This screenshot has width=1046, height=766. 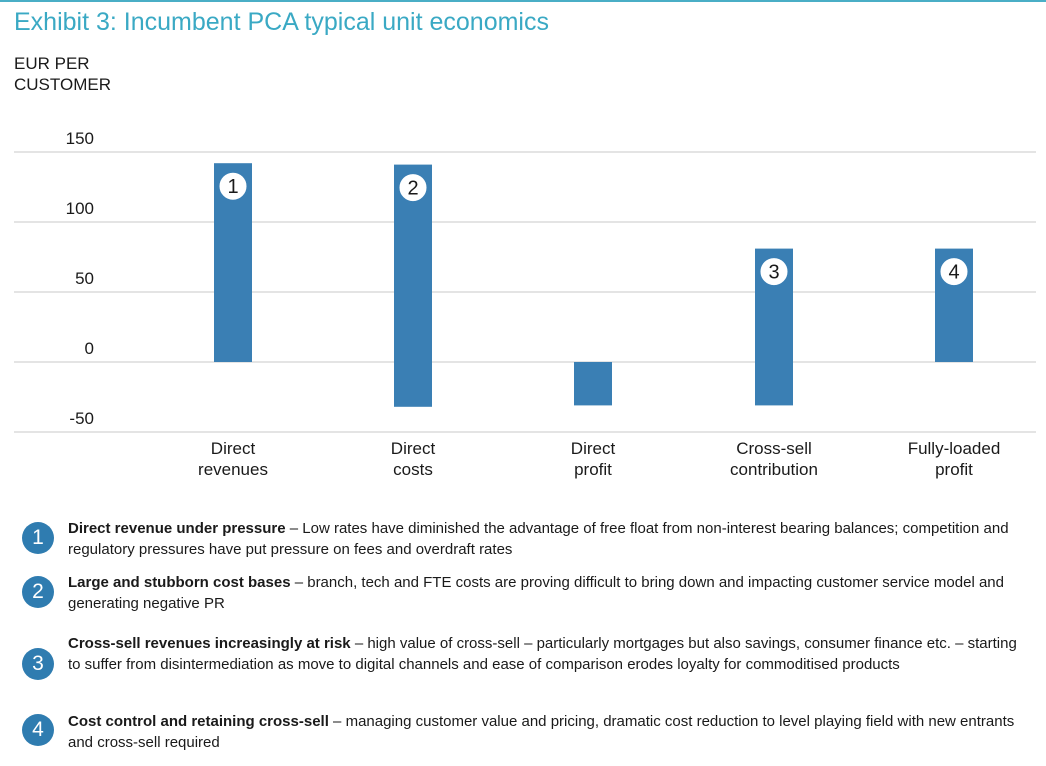 I want to click on y-tick-label: 100, so click(x=80, y=208).